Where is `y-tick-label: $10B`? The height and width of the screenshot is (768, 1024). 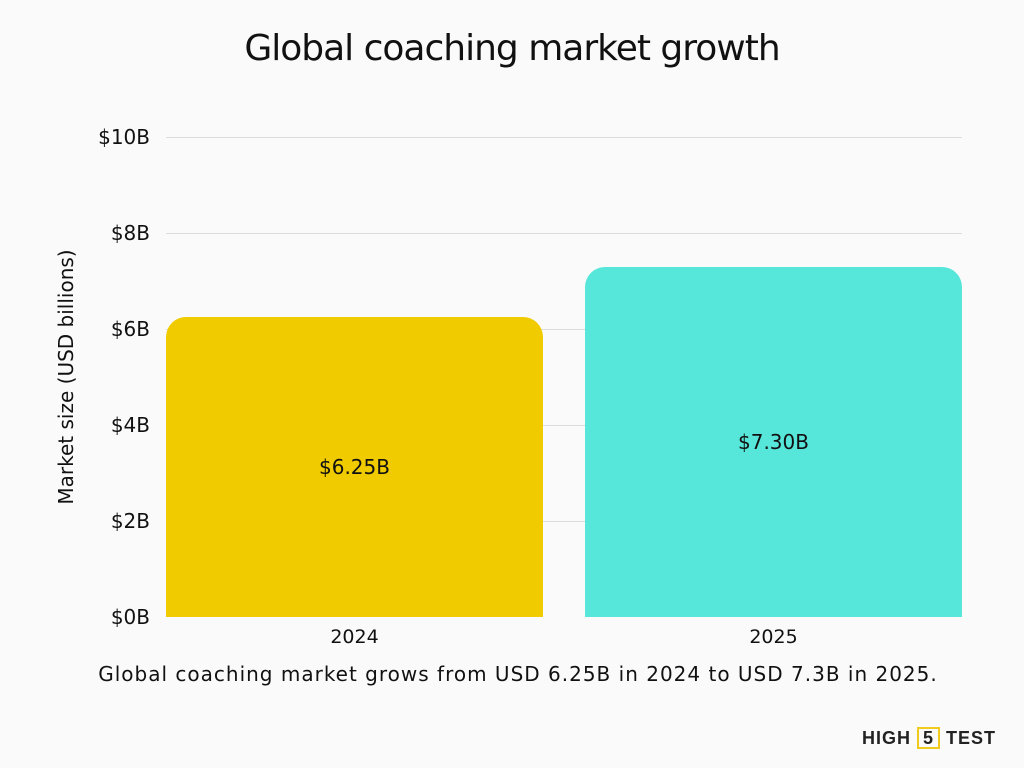 y-tick-label: $10B is located at coordinates (124, 137).